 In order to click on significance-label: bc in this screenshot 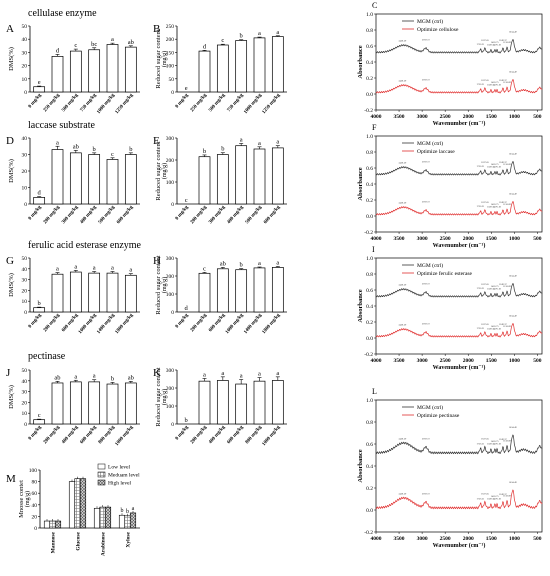, I will do `click(94, 44)`.